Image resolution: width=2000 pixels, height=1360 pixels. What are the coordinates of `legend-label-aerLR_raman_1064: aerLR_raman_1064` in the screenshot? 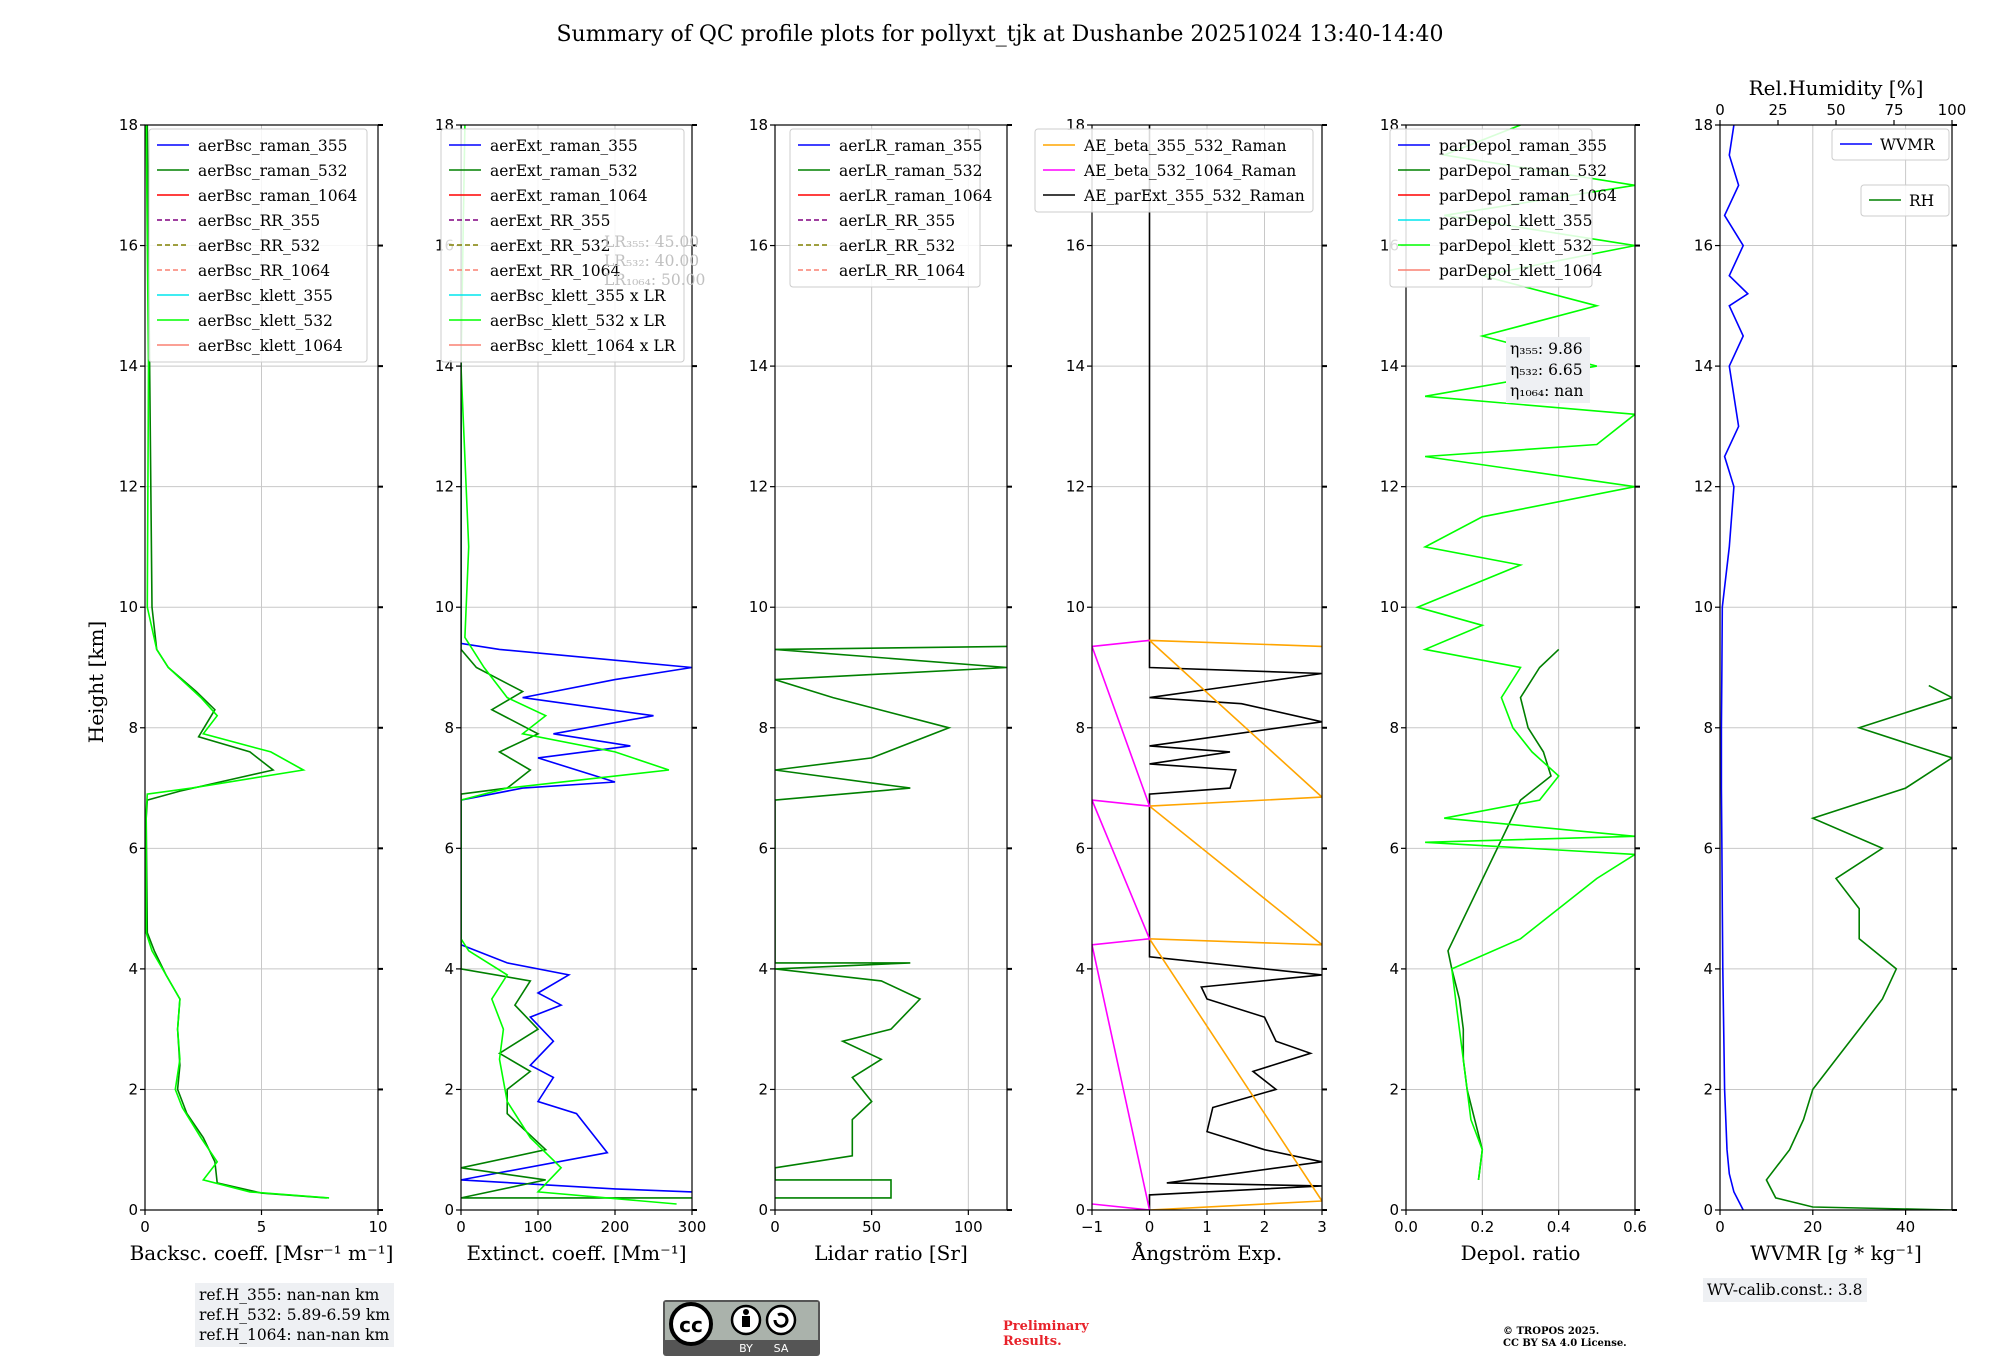 It's located at (915, 196).